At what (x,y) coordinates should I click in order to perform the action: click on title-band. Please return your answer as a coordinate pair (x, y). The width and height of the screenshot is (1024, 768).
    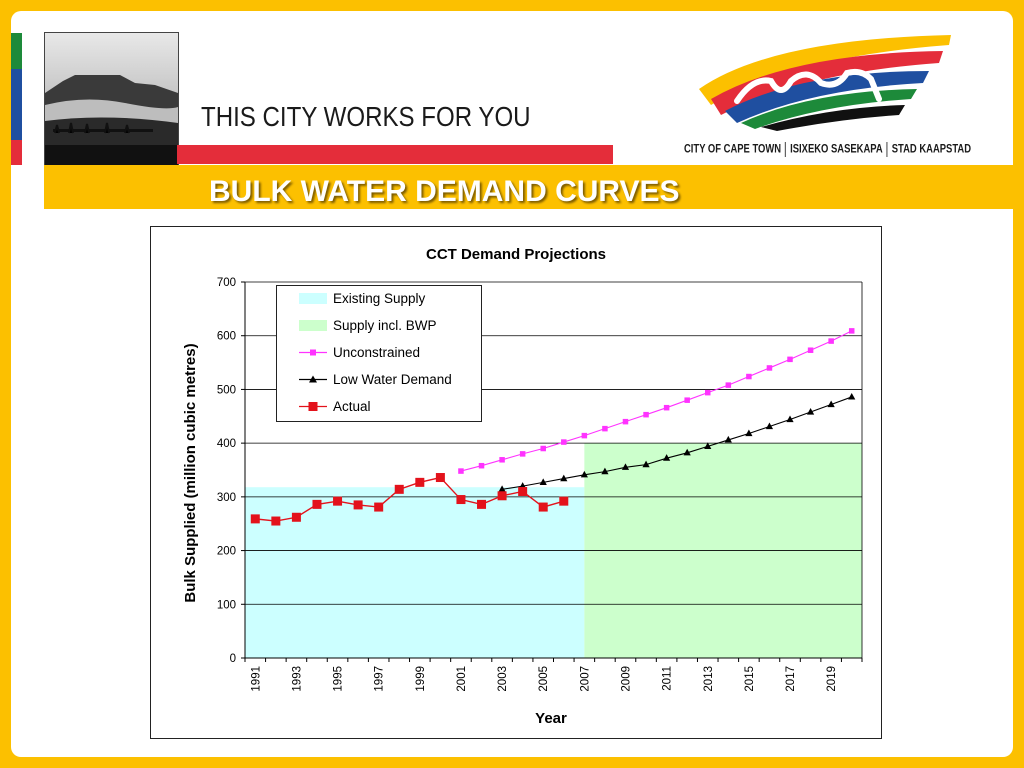
    Looking at the image, I should click on (512, 187).